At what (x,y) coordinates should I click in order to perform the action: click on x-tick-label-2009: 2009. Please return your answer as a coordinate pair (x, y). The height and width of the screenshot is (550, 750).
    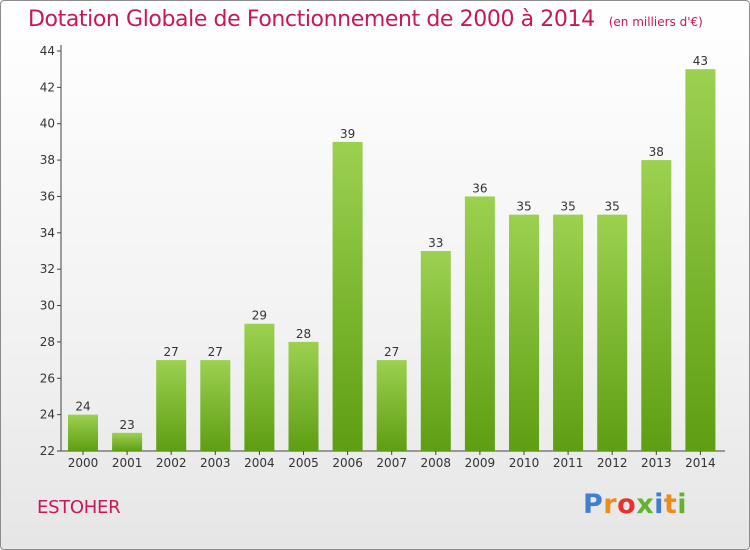
    Looking at the image, I should click on (480, 463).